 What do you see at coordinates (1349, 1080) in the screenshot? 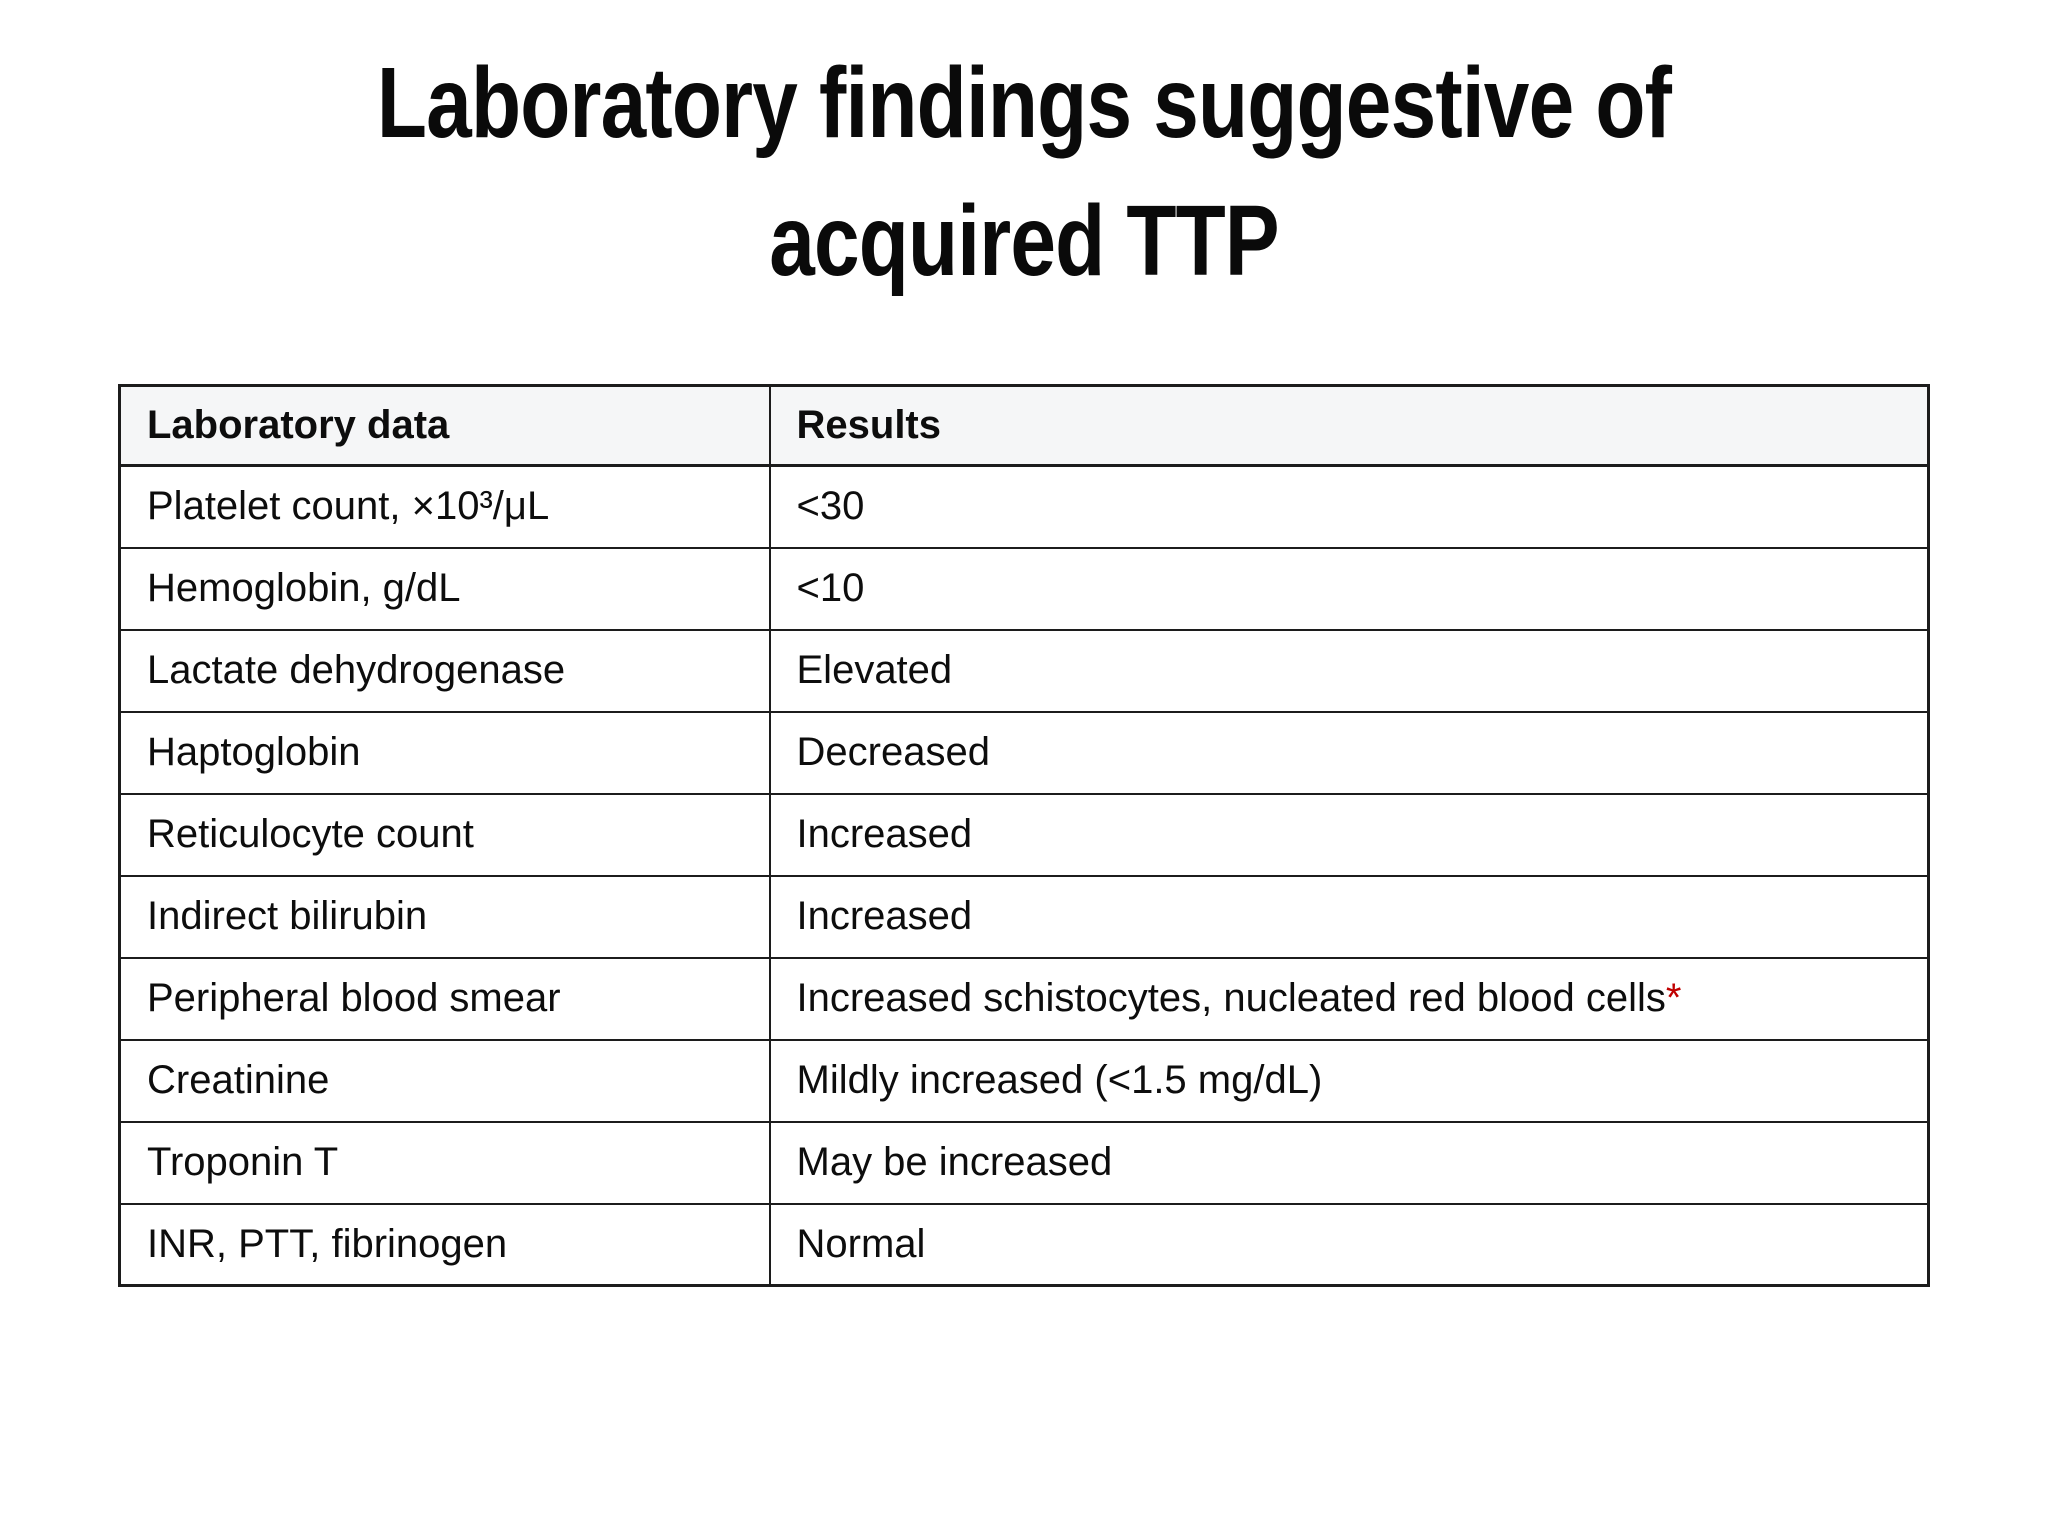
I see `result-cell: Mildly increased (<1.5 mg/dL)` at bounding box center [1349, 1080].